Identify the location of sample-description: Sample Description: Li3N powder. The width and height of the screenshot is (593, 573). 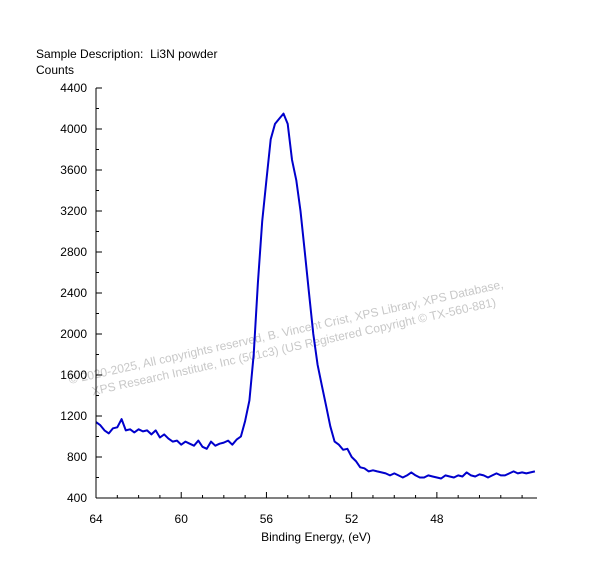
(126, 54).